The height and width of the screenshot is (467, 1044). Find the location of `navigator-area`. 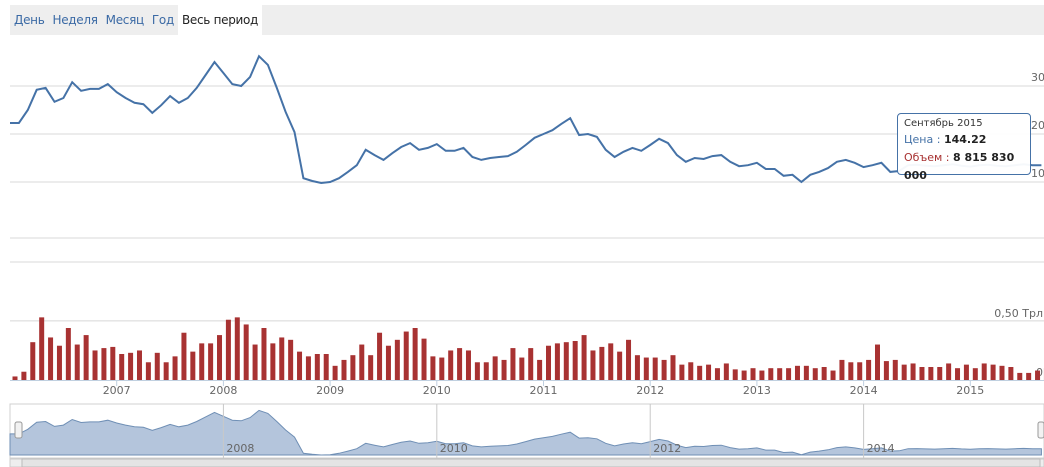

navigator-area is located at coordinates (525, 432).